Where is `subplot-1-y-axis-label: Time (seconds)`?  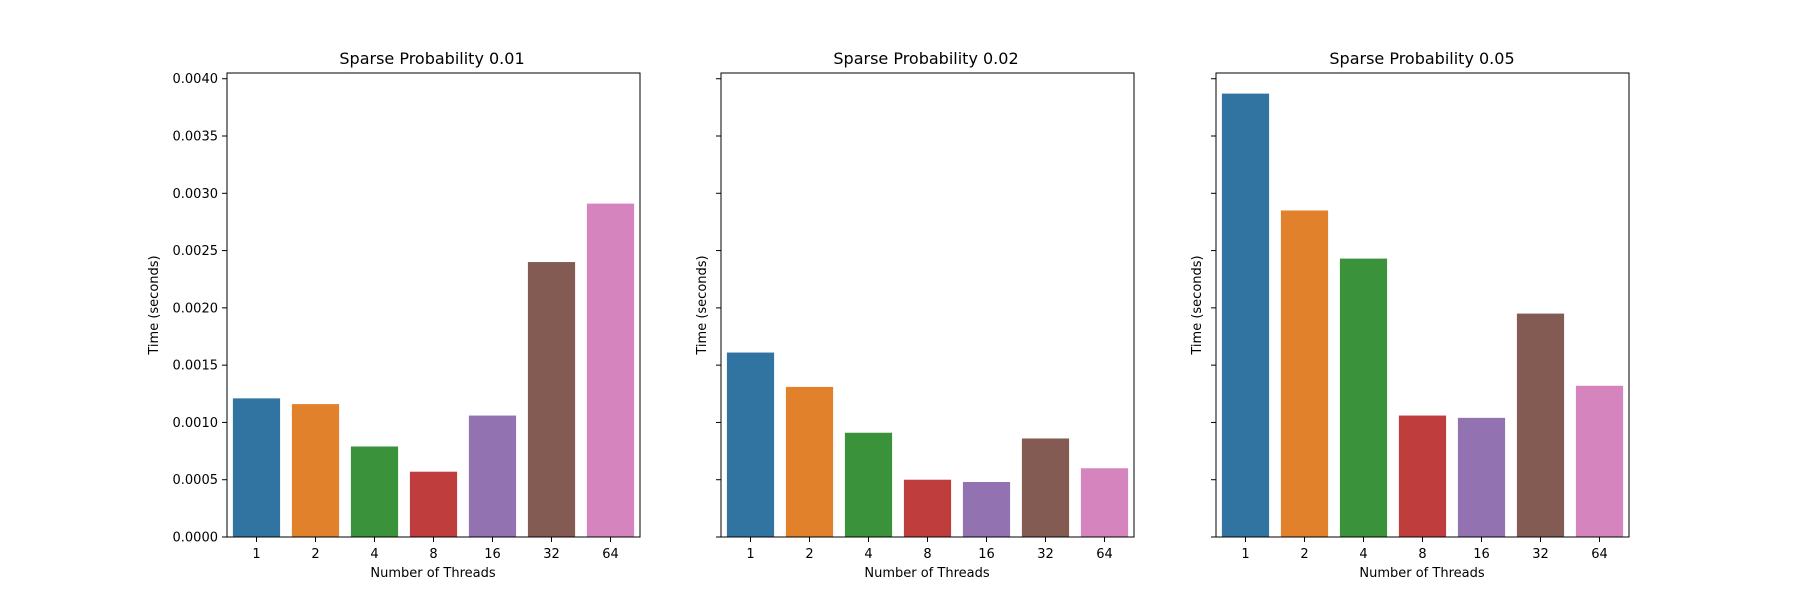
subplot-1-y-axis-label: Time (seconds) is located at coordinates (154, 305).